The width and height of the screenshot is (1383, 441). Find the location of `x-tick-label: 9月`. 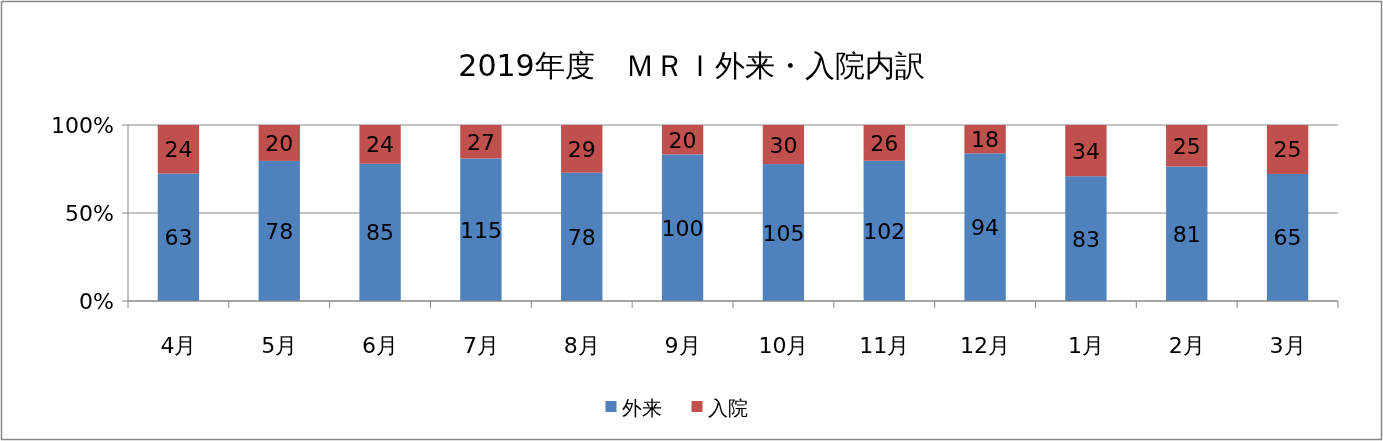

x-tick-label: 9月 is located at coordinates (682, 345).